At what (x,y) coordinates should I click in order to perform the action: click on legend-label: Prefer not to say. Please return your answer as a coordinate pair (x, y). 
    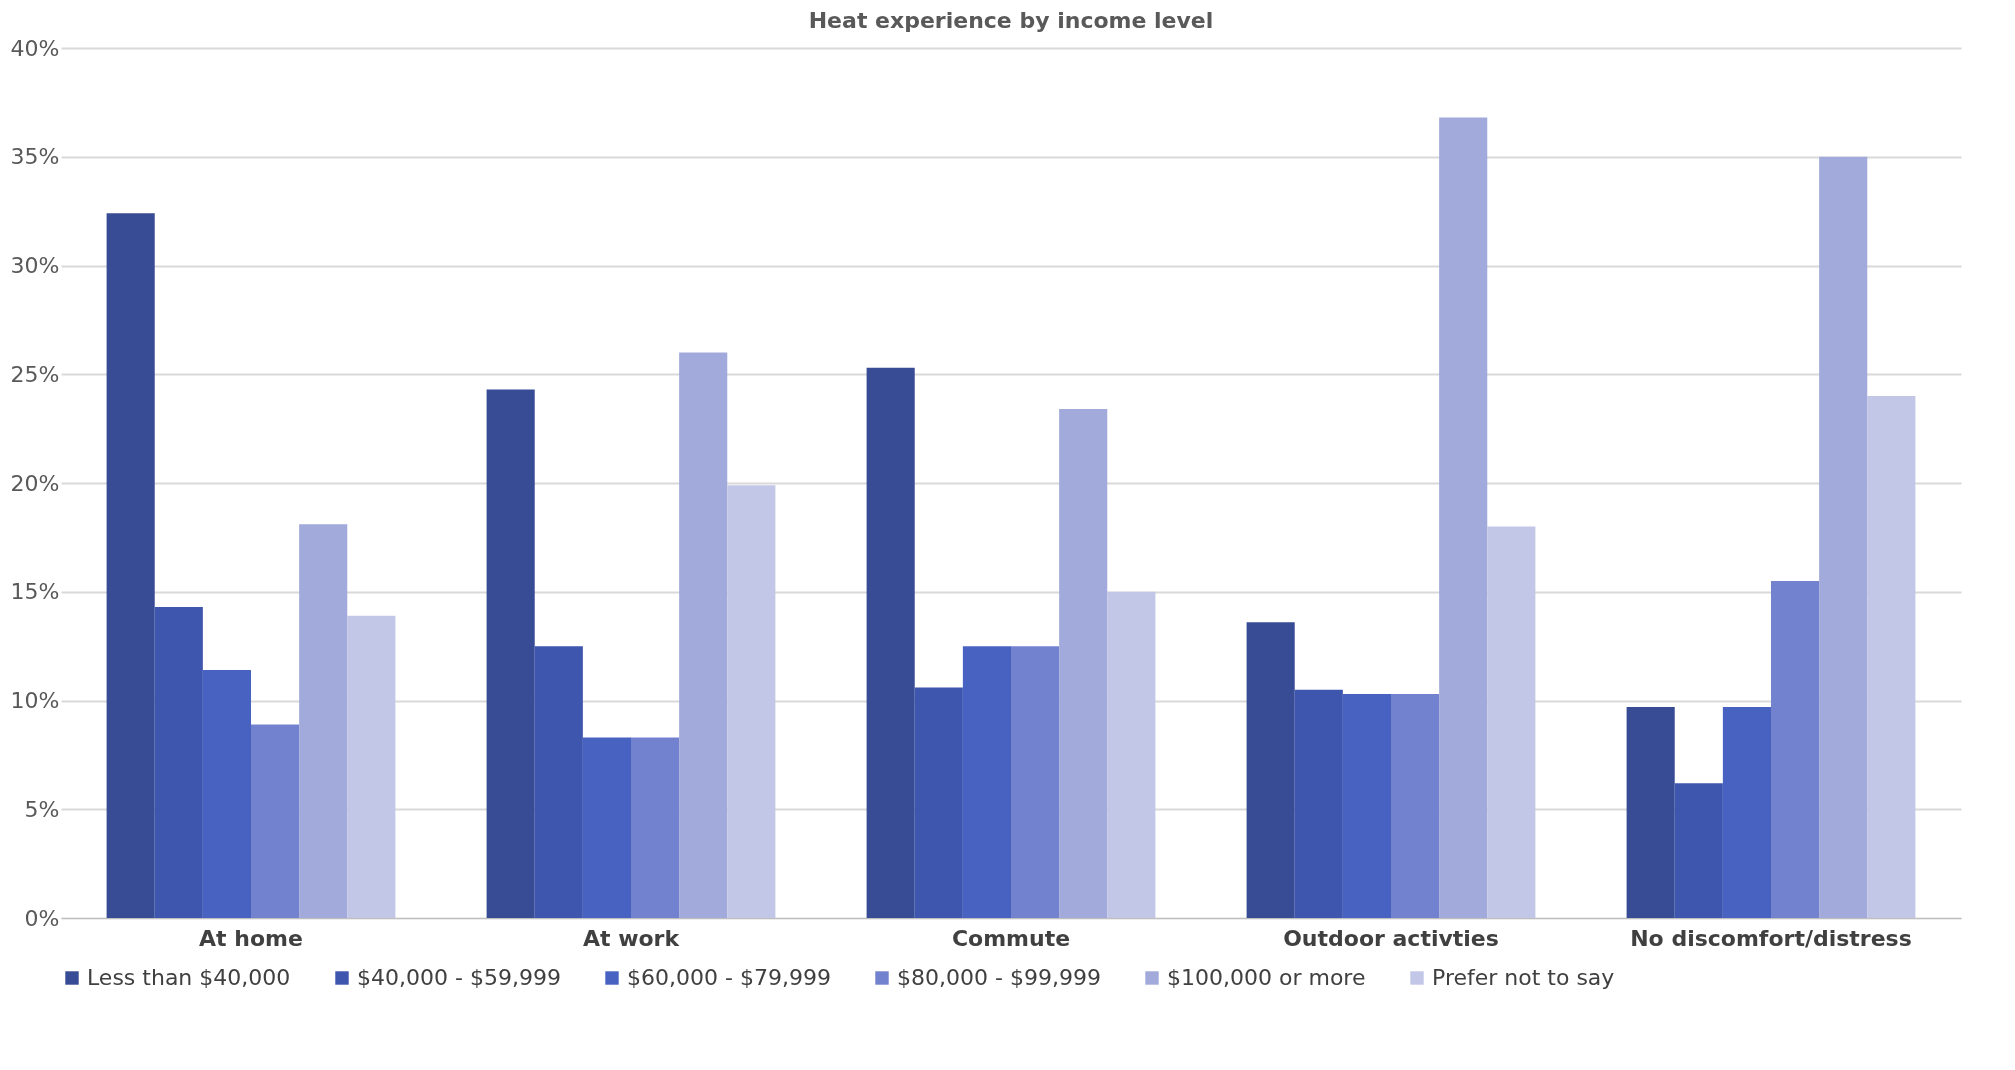
    Looking at the image, I should click on (1523, 977).